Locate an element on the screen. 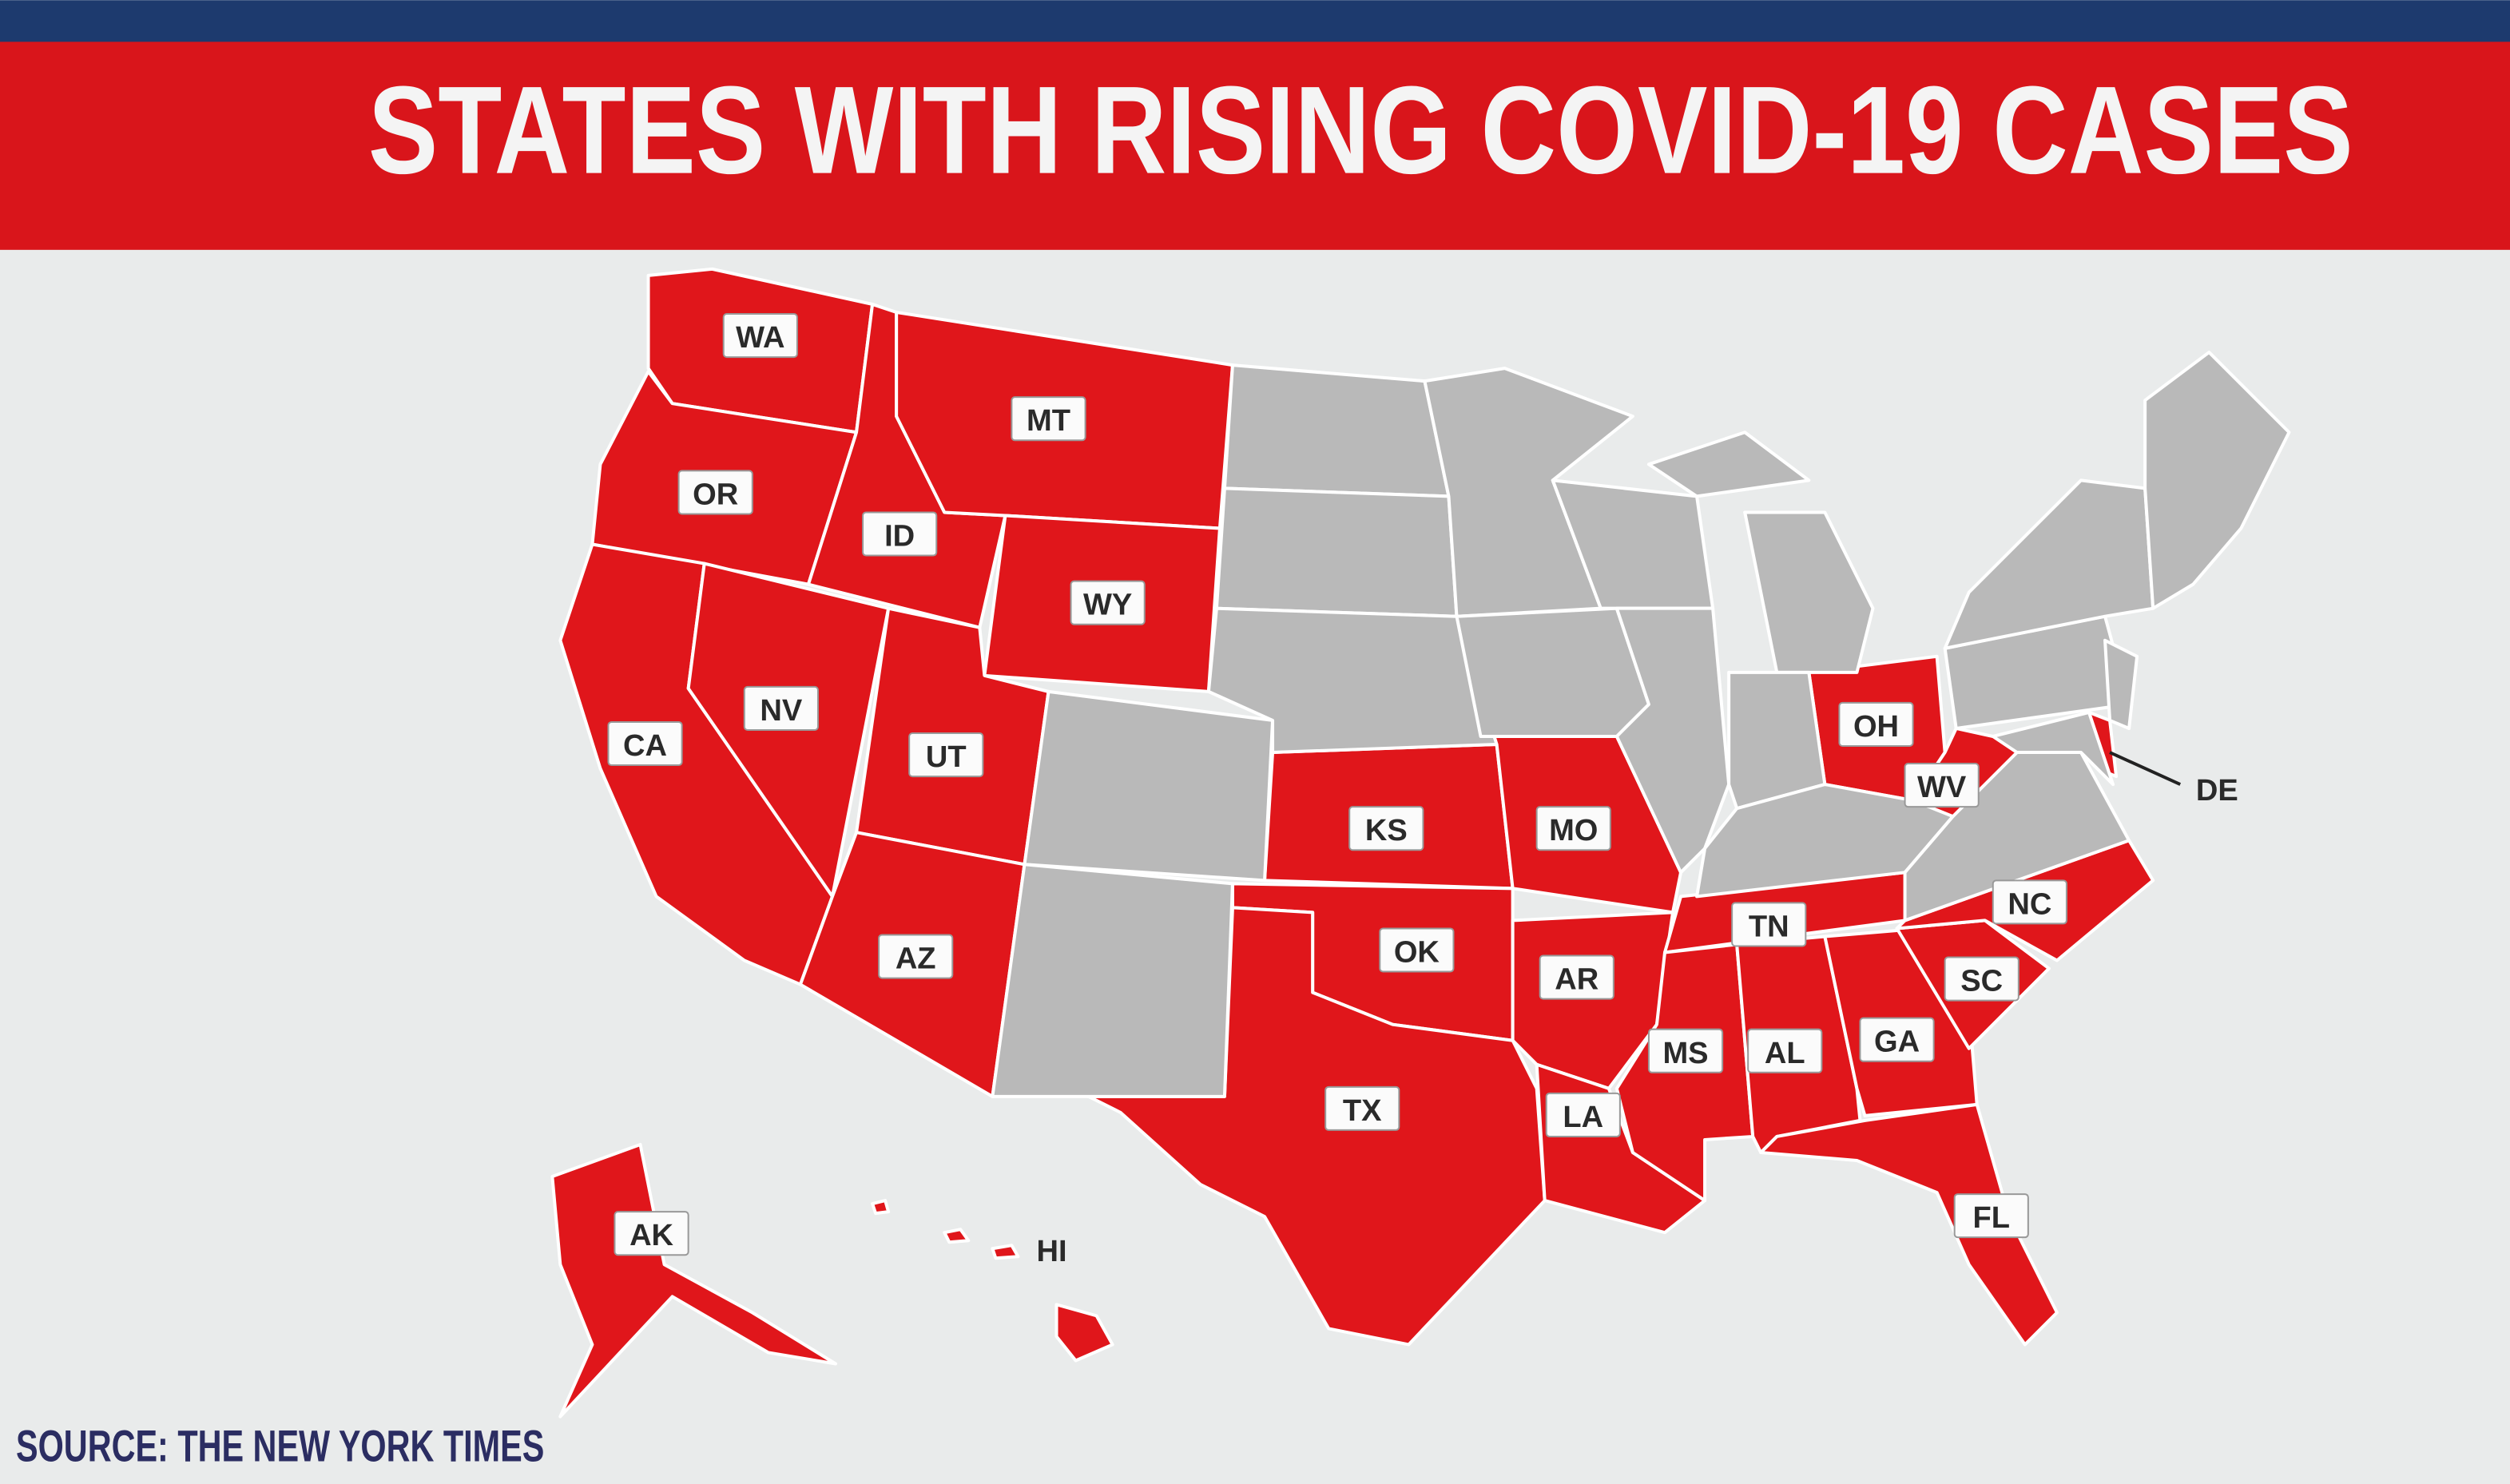 The height and width of the screenshot is (1484, 2510). state-label: AR is located at coordinates (1577, 980).